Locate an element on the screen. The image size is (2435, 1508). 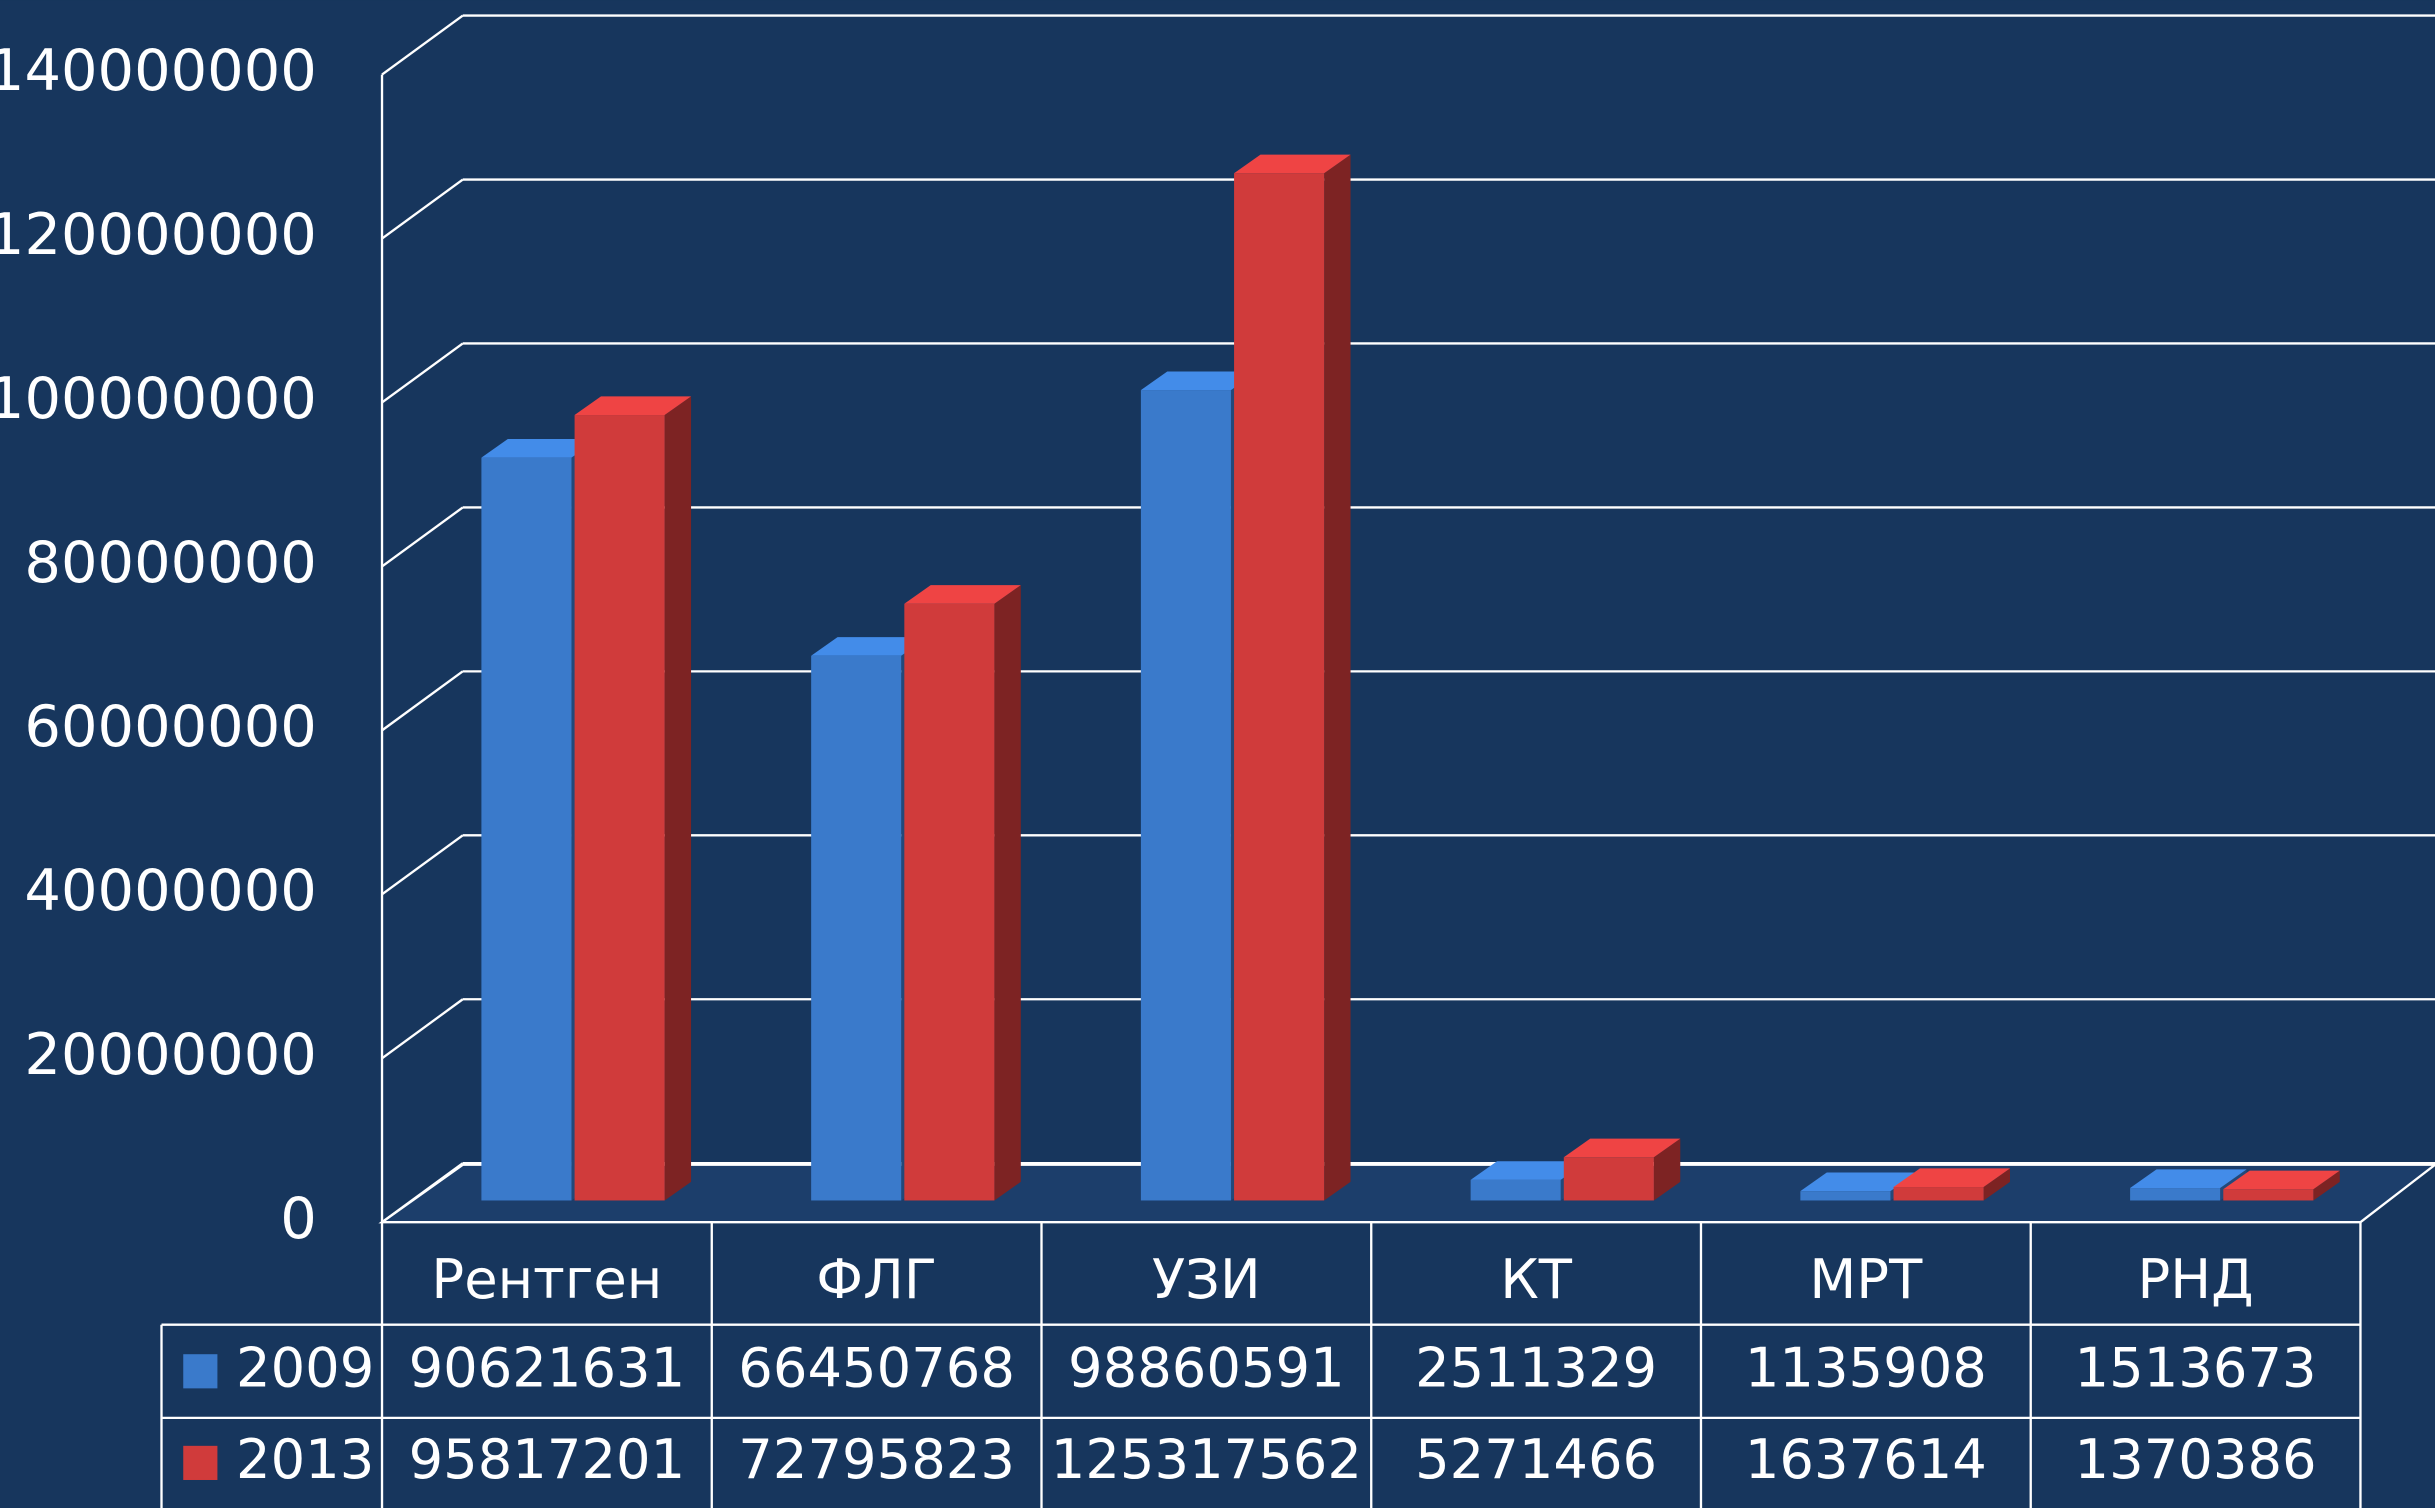
y-tick-label: 120000000 is located at coordinates (158, 234).